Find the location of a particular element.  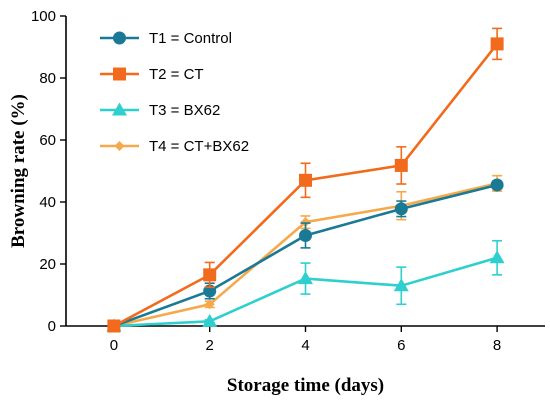

y-tick-label: 100 is located at coordinates (43, 16).